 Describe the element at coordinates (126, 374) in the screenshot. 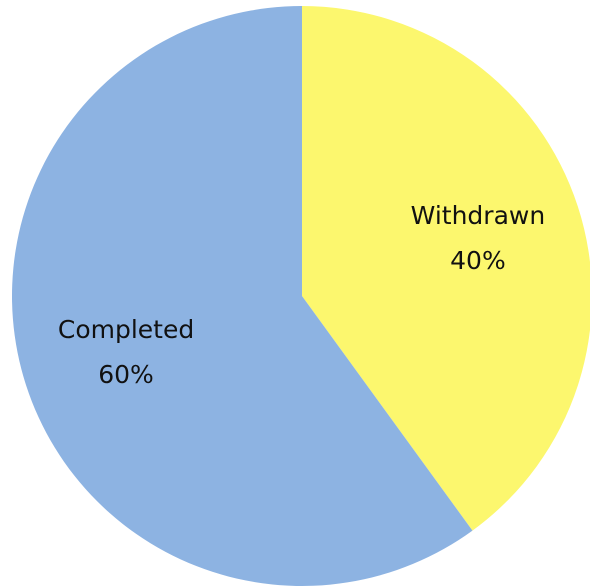

I see `slice-value-label: 60%` at that location.